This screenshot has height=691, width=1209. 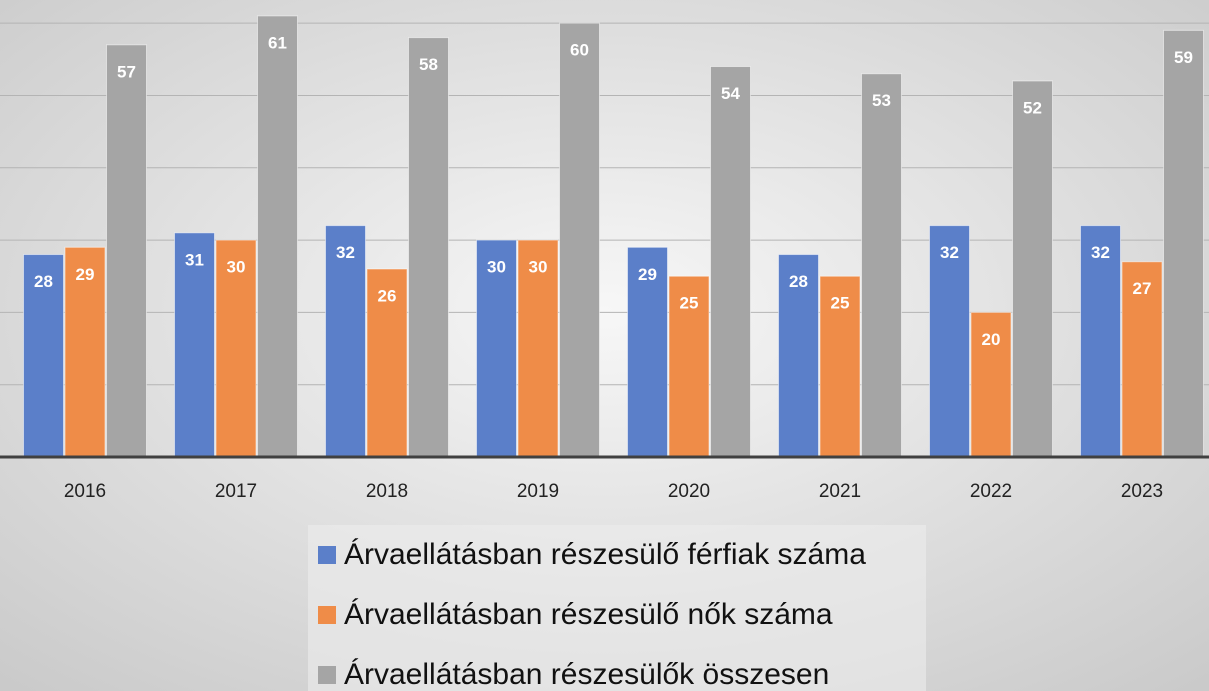 I want to click on x-tick-label: 2023, so click(x=1142, y=491).